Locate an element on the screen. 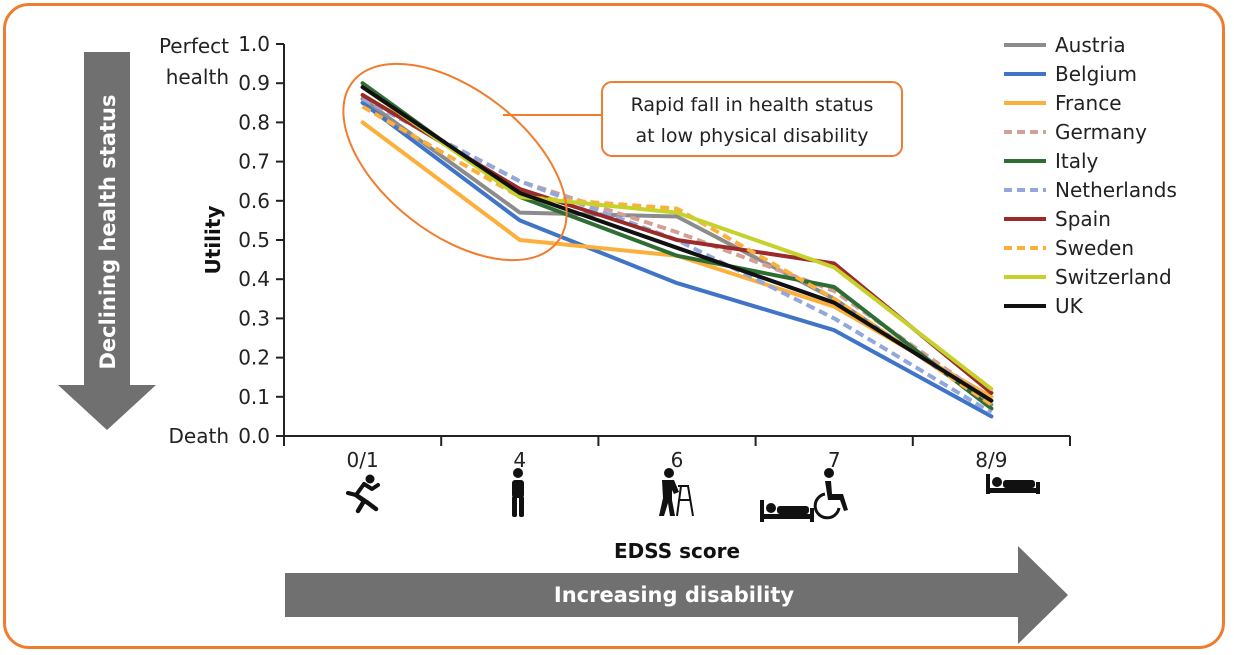 This screenshot has height=655, width=1234. legend-label: Austria is located at coordinates (1090, 45).